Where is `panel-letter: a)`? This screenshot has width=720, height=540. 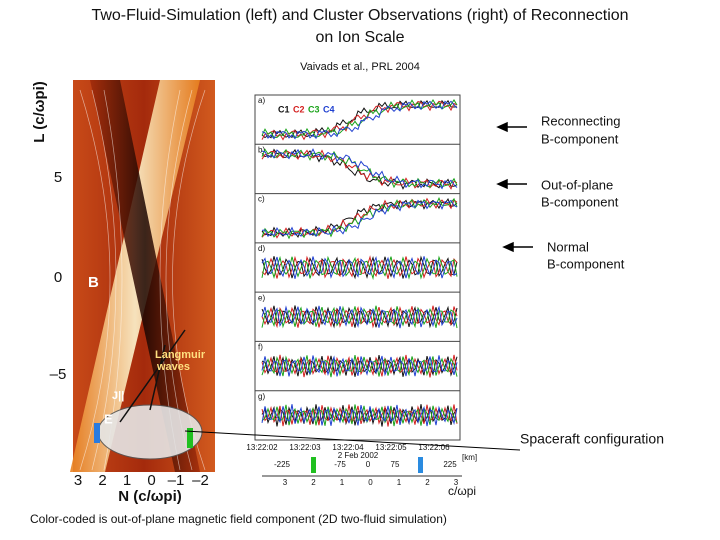 panel-letter: a) is located at coordinates (261, 100).